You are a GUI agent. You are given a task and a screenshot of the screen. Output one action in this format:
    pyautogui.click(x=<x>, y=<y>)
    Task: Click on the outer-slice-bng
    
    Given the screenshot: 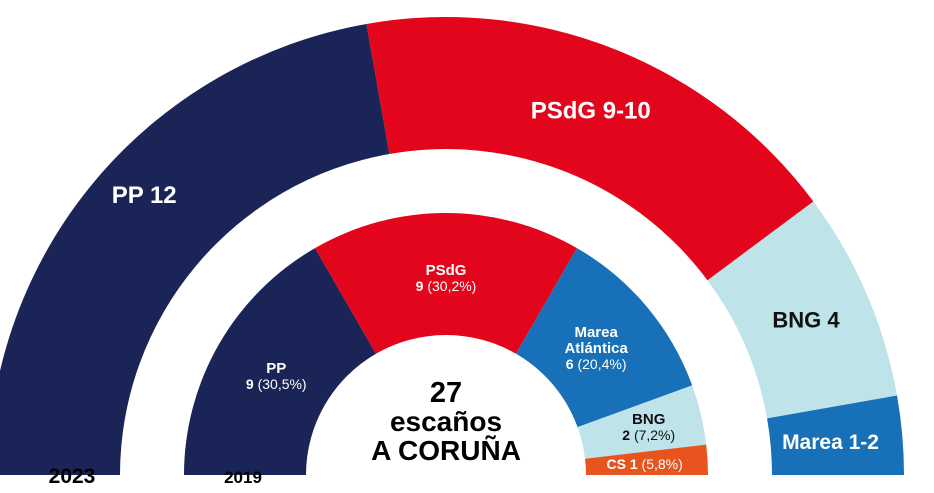 What is the action you would take?
    pyautogui.click(x=802, y=310)
    